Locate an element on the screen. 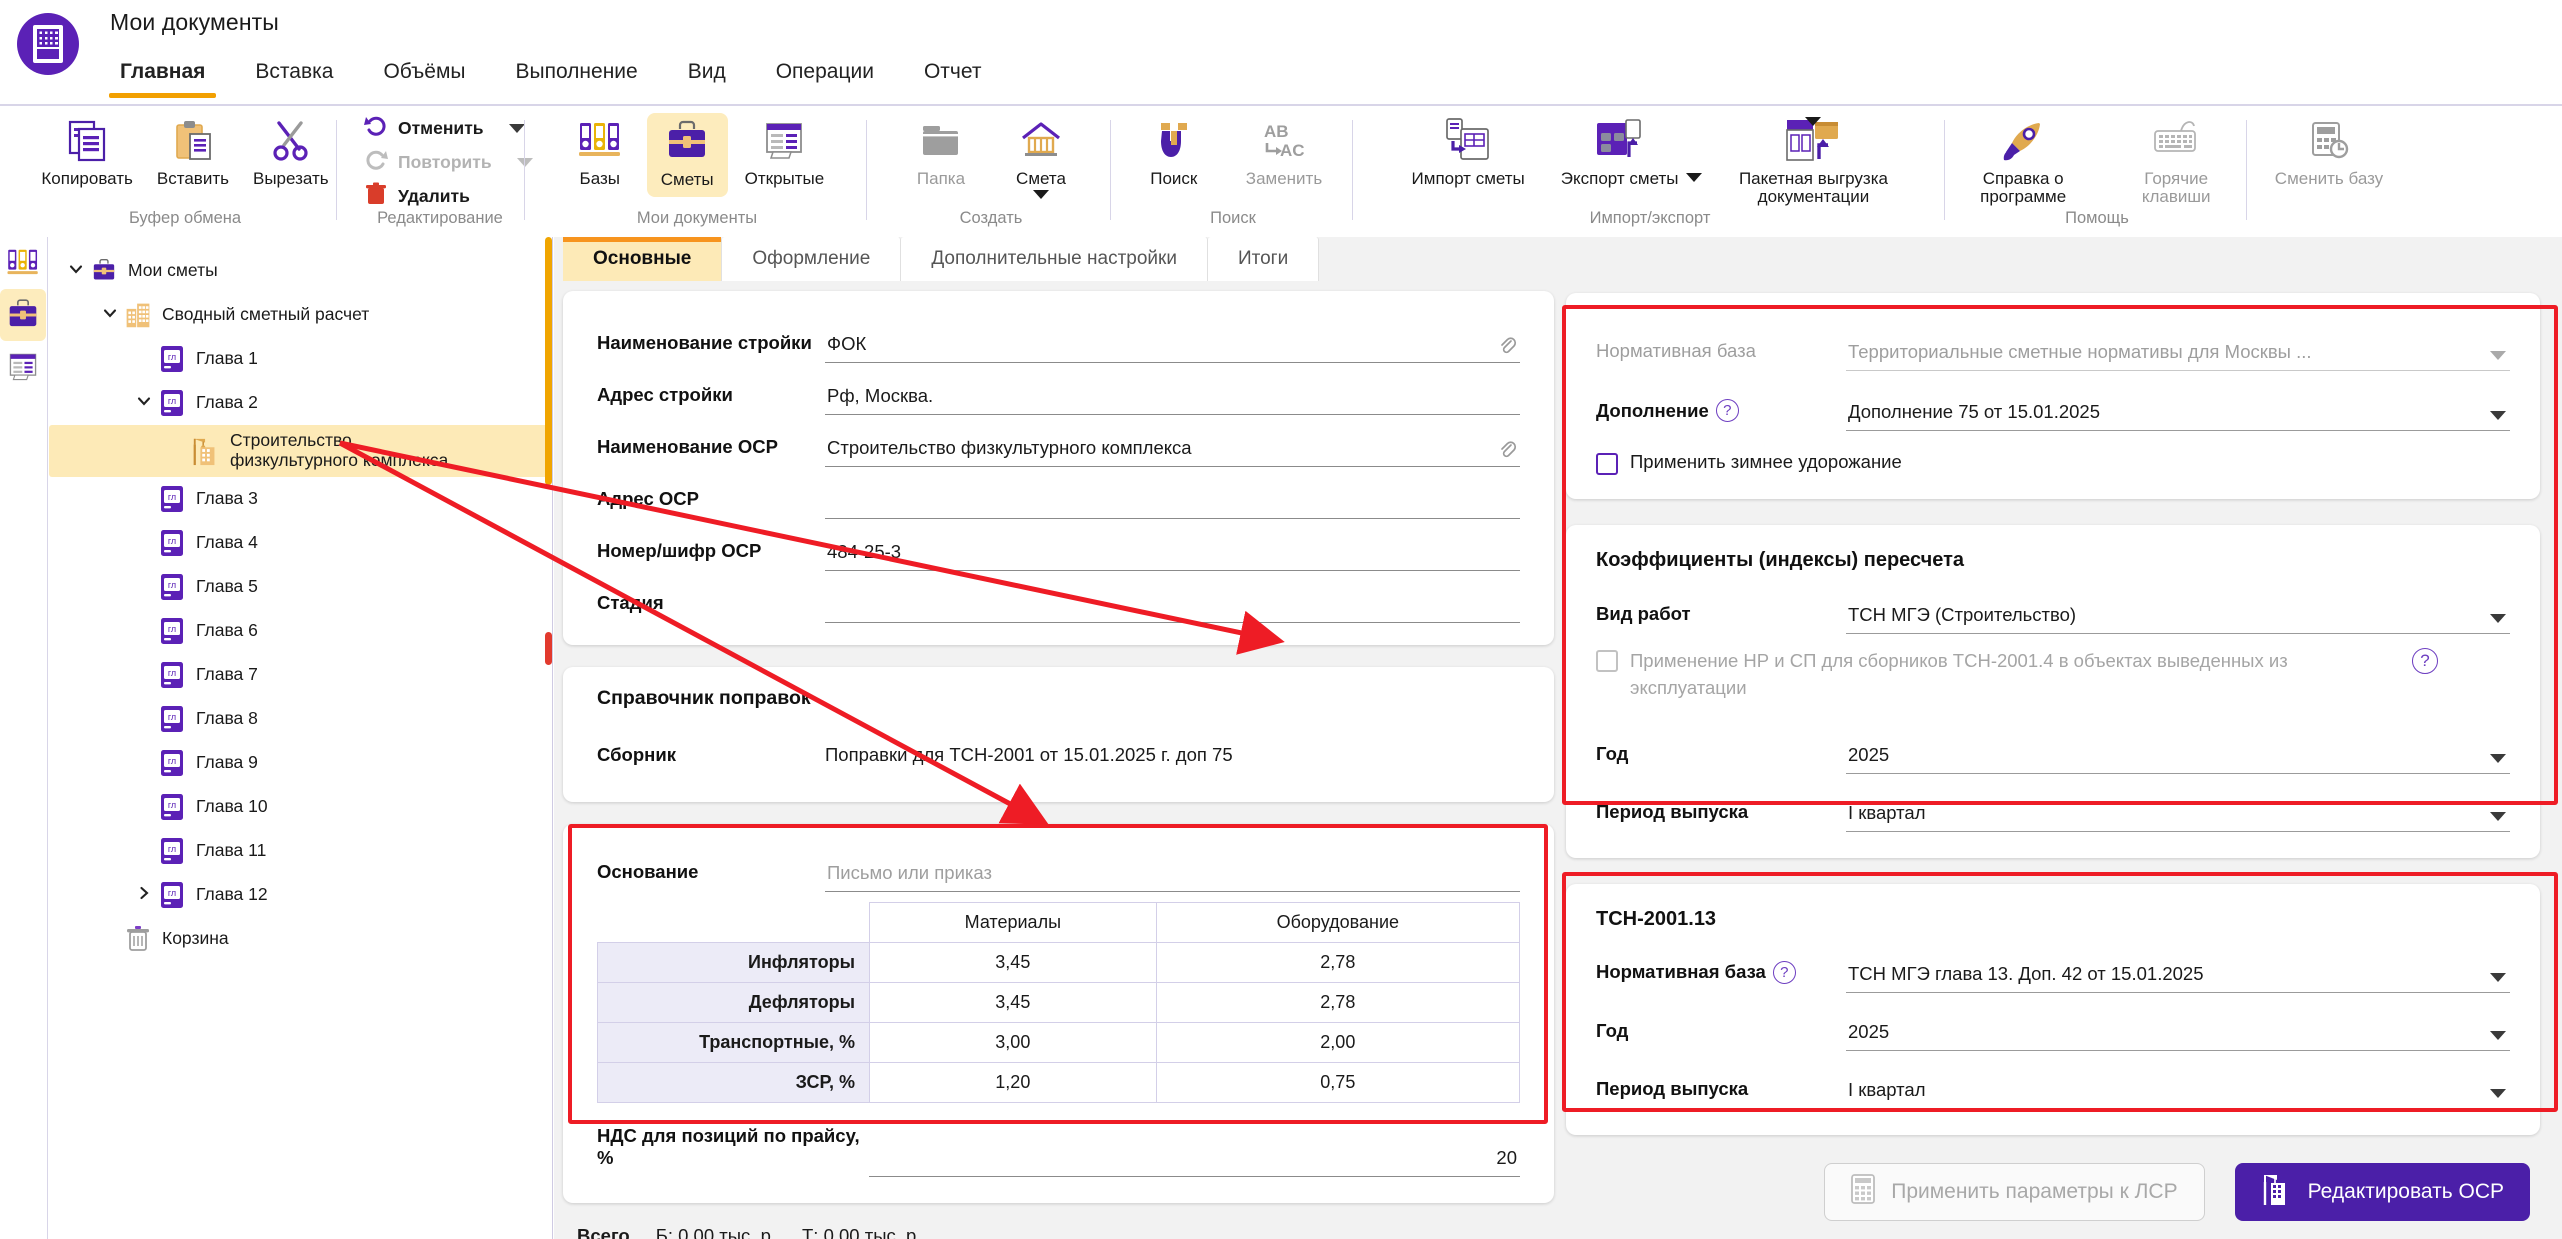 This screenshot has height=1239, width=2562. rail-item-opened is located at coordinates (23, 367).